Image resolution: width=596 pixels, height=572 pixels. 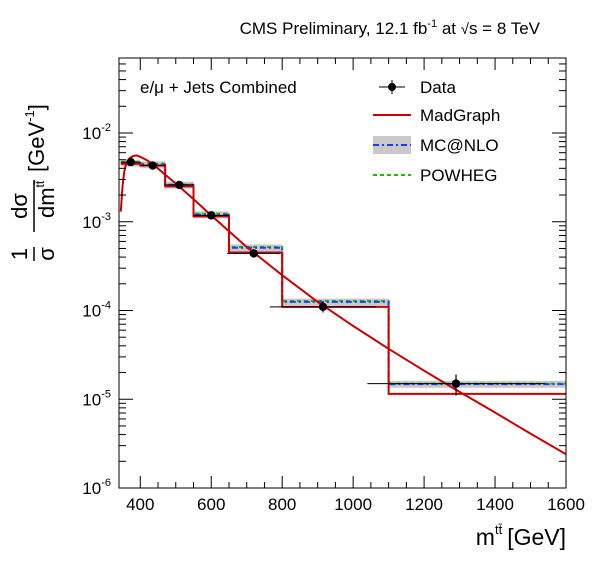 I want to click on ylabel-one: 1, so click(x=19, y=254).